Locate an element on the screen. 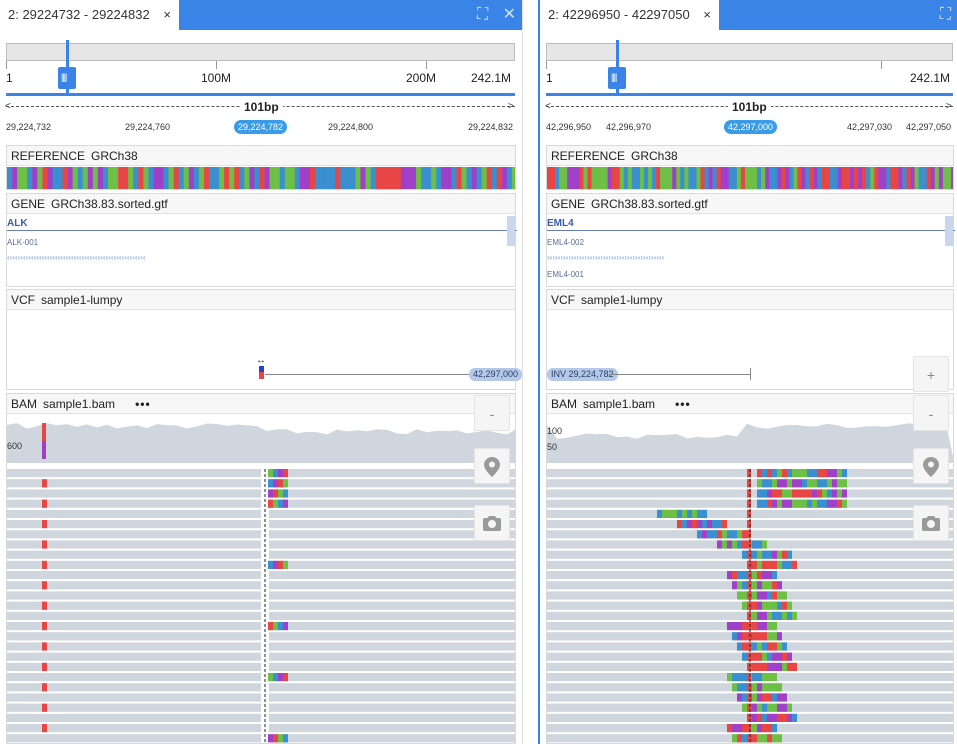  zoom-in-button: + is located at coordinates (931, 374).